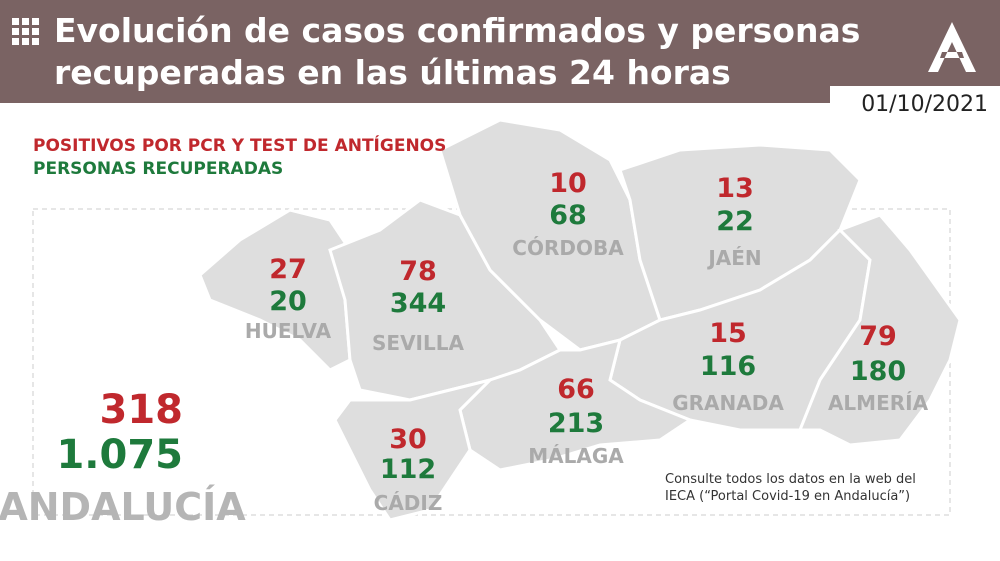 This screenshot has width=1000, height=561. I want to click on positives: 66, so click(576, 389).